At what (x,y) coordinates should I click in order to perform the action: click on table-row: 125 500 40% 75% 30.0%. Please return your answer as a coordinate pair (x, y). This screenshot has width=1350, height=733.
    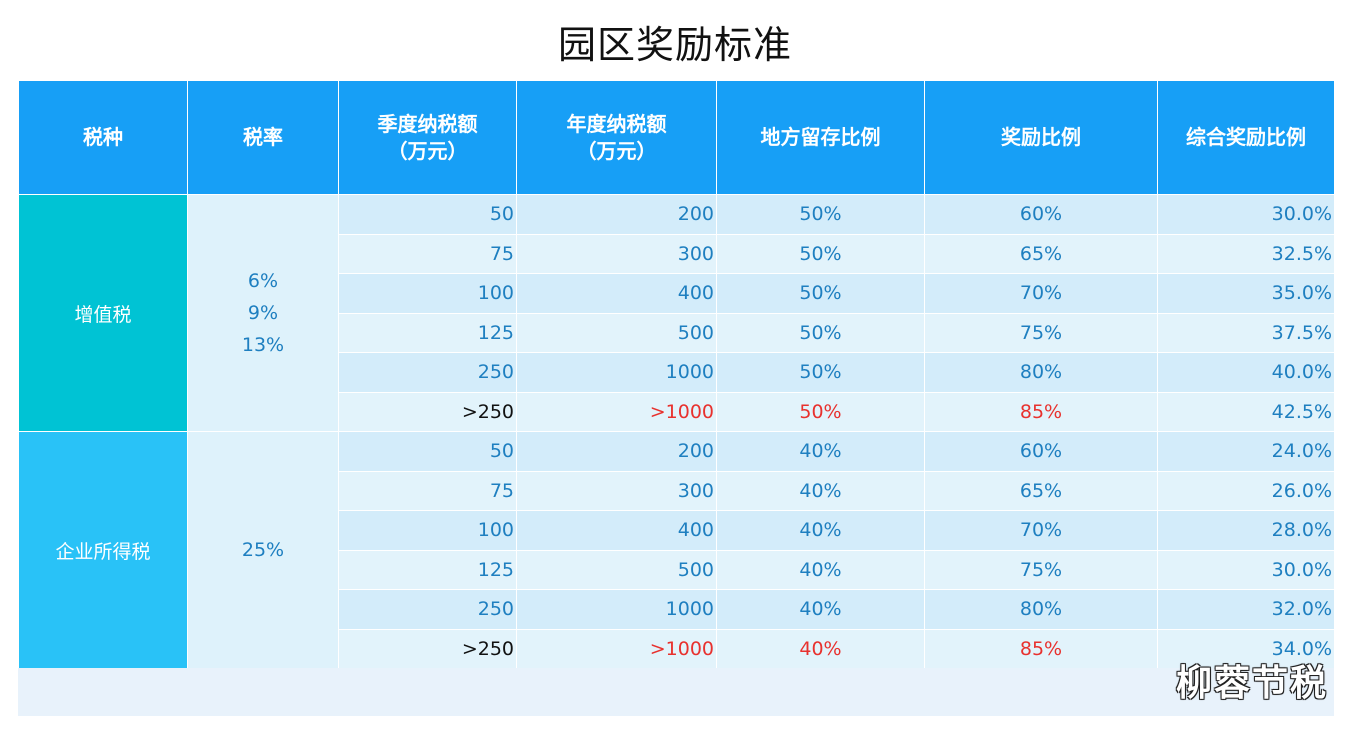
    Looking at the image, I should click on (677, 569).